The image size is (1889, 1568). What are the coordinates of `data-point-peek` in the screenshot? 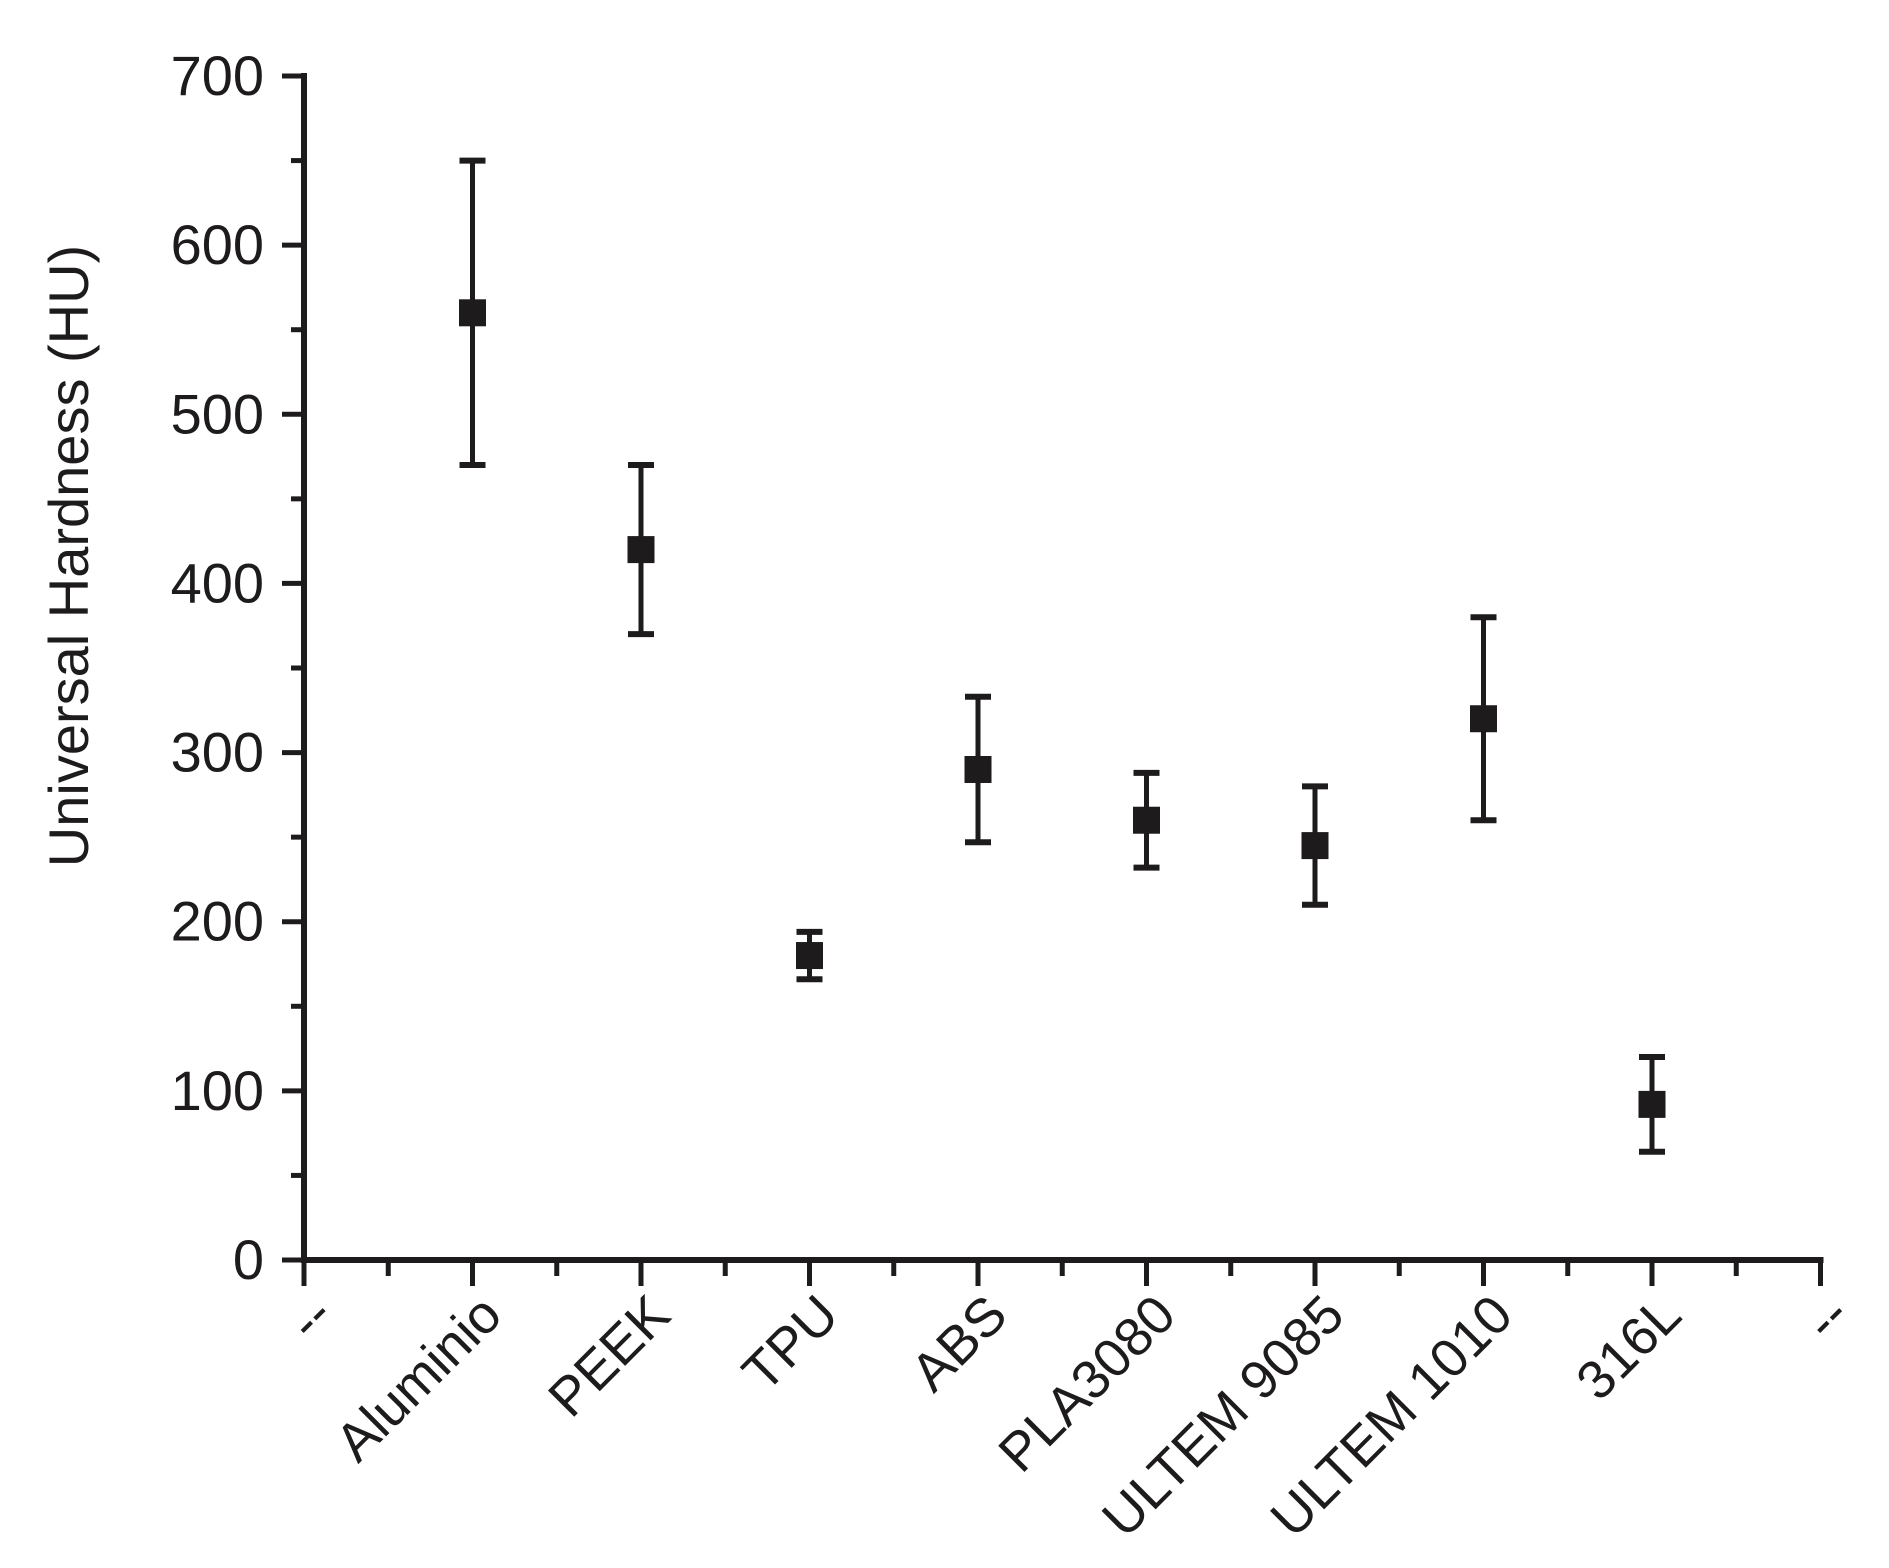 It's located at (641, 550).